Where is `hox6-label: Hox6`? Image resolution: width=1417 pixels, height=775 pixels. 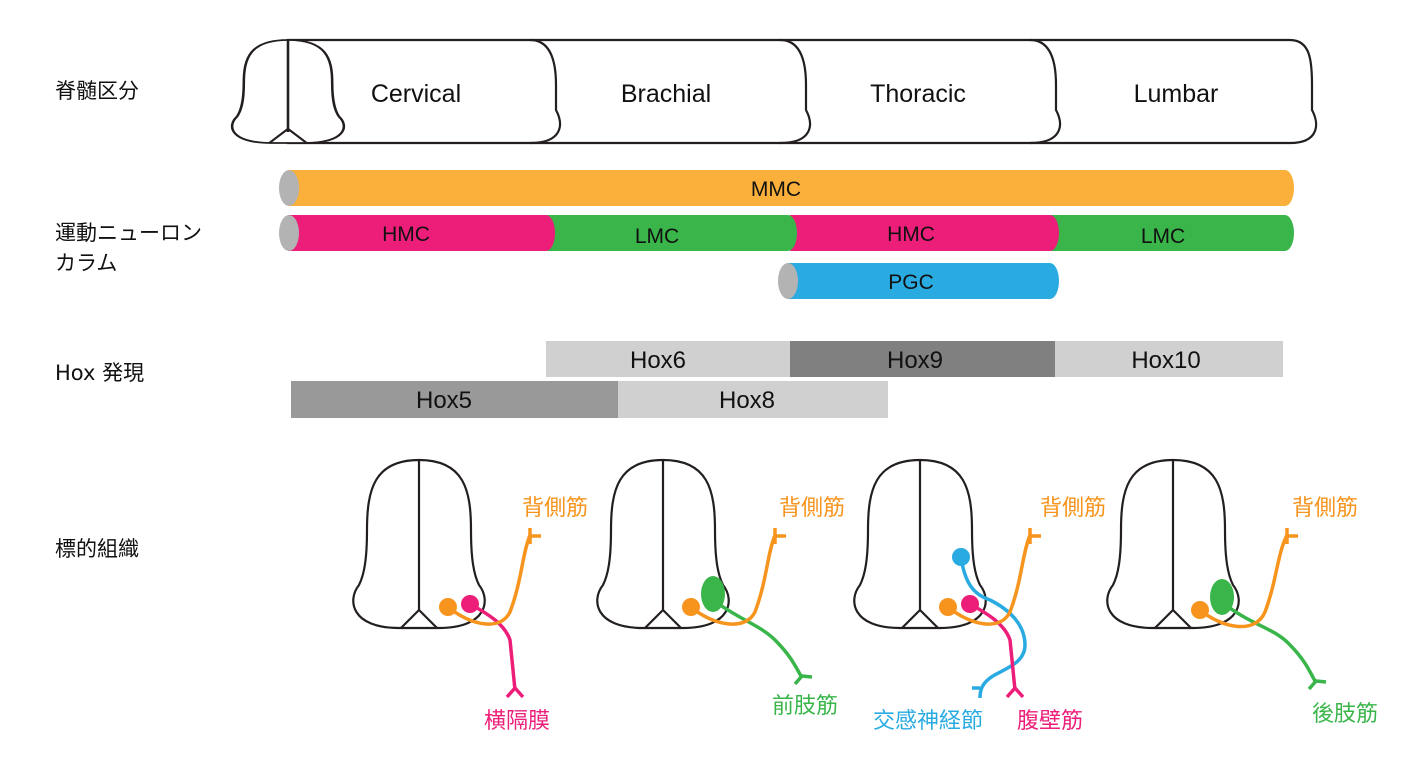
hox6-label: Hox6 is located at coordinates (658, 360).